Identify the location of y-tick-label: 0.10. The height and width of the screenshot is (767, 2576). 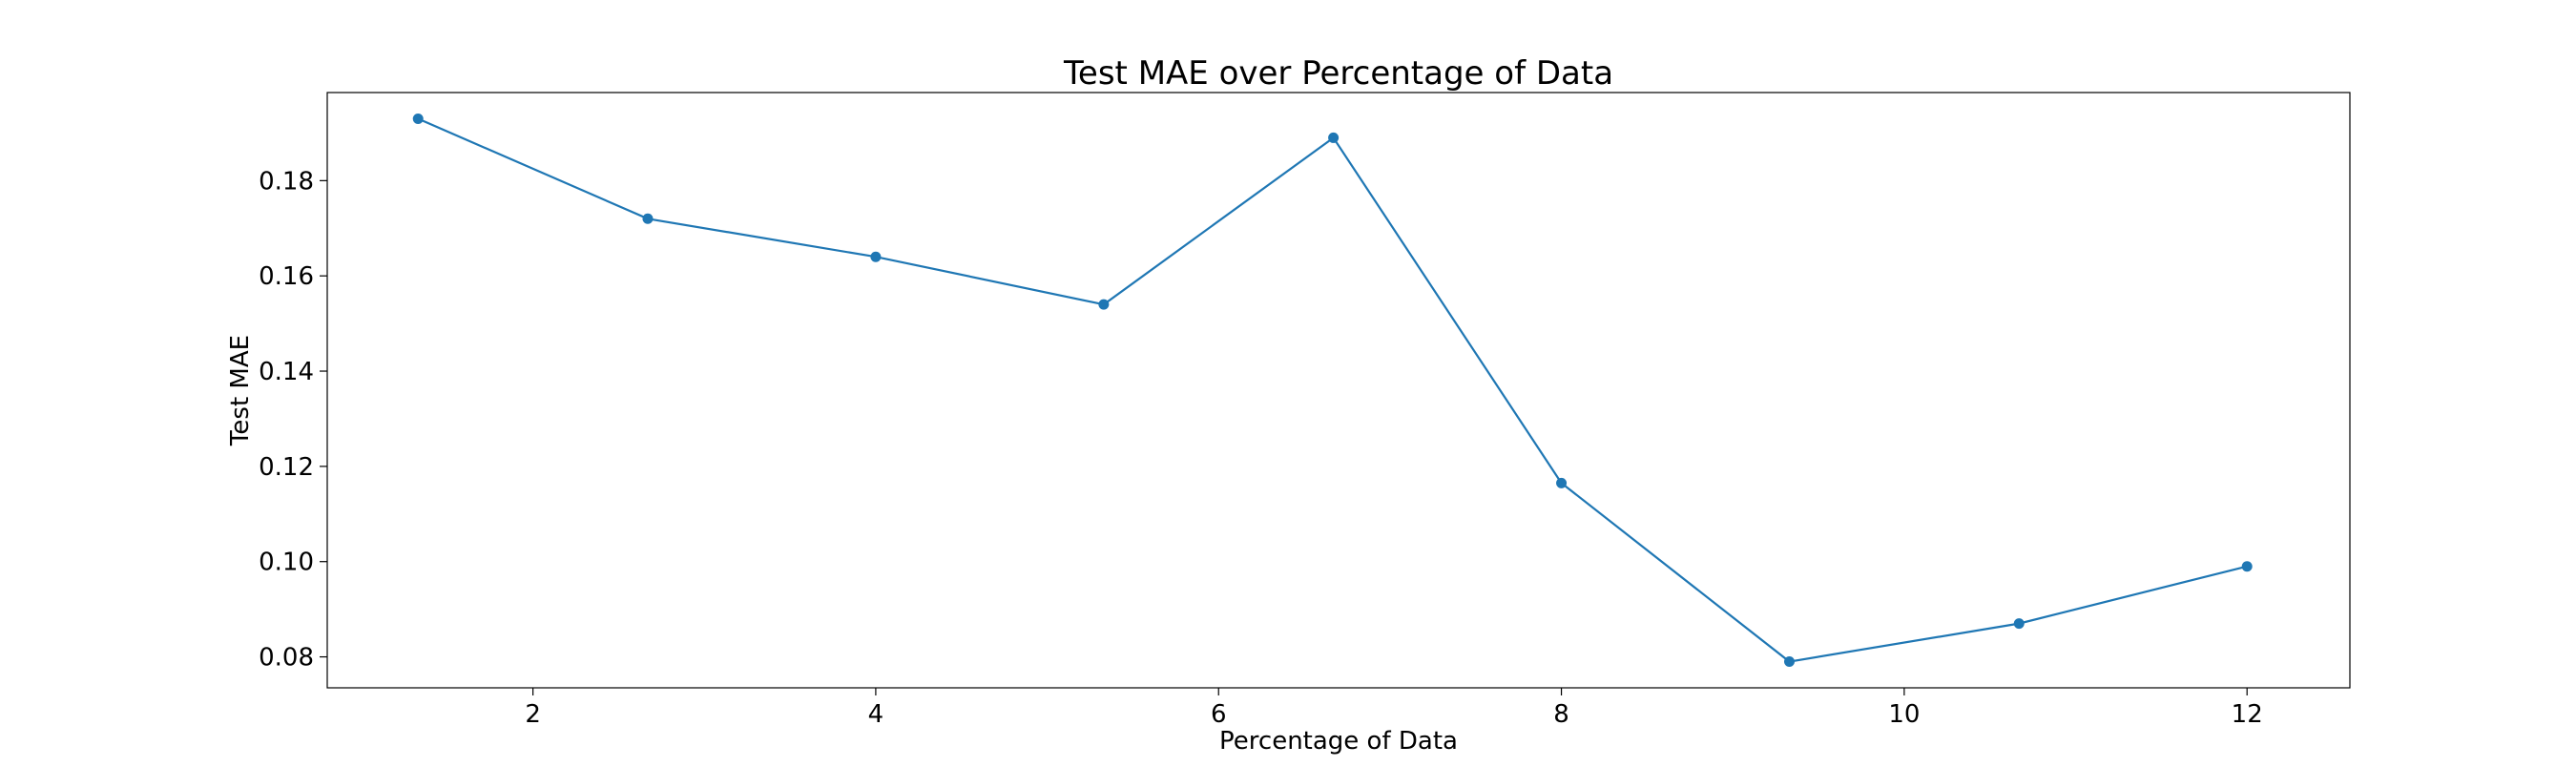
(286, 563).